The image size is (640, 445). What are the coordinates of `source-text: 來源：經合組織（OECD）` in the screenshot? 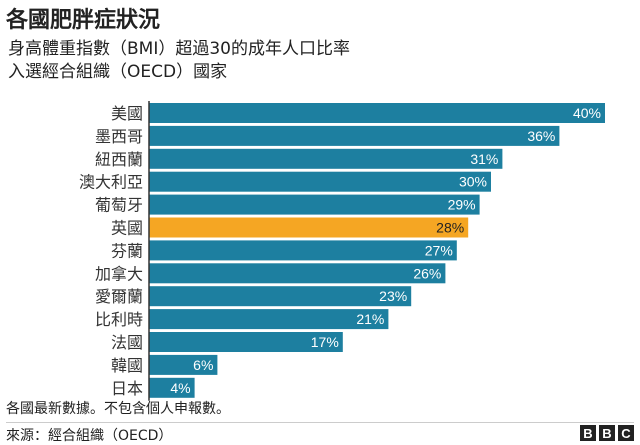 It's located at (89, 436).